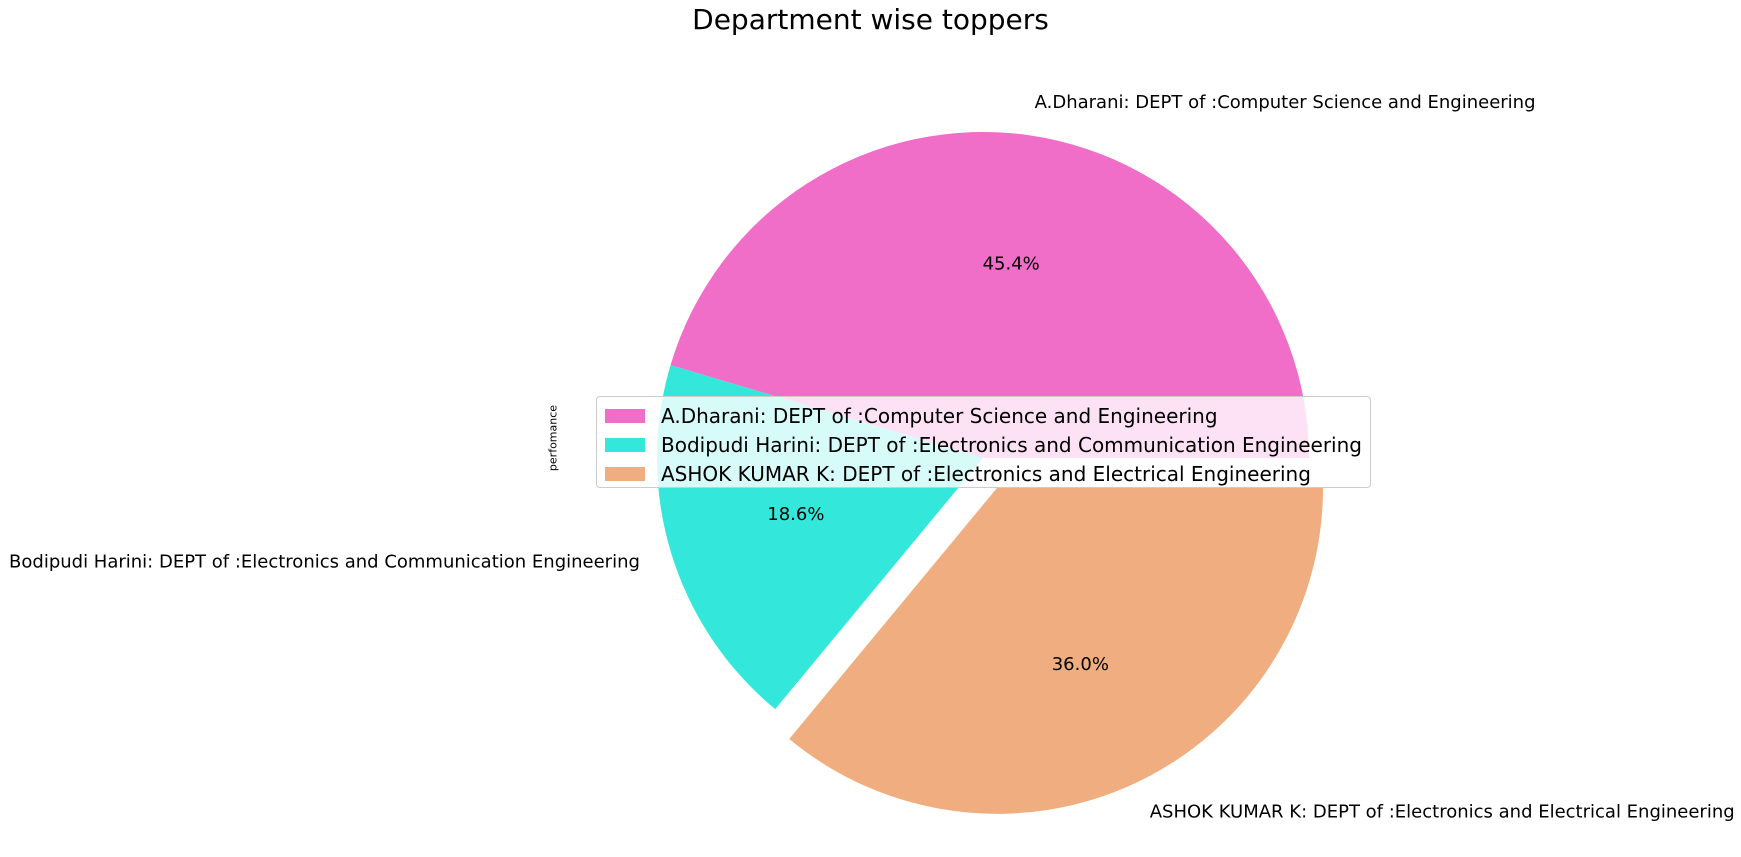  Describe the element at coordinates (1080, 664) in the screenshot. I see `slice-percent-label: 36.0%` at that location.